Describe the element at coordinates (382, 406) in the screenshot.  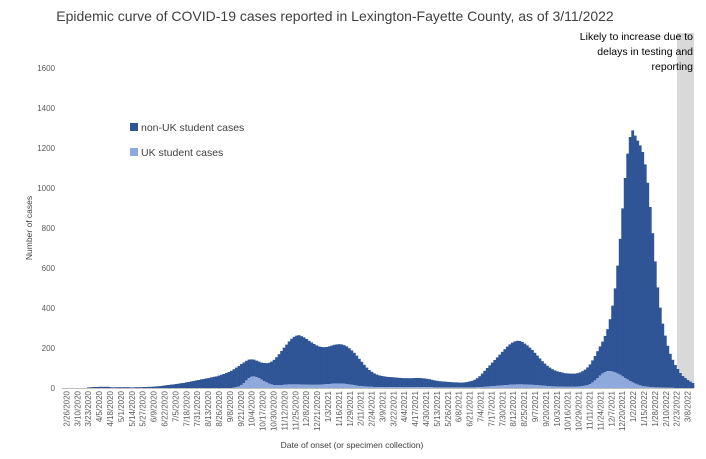
I see `x-tick-label: 3/9/2021` at that location.